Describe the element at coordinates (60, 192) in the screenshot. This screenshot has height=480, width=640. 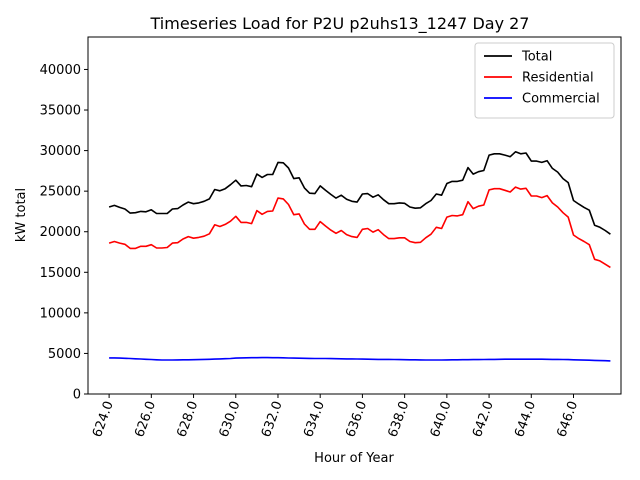
I see `y-tick-label: 25000` at that location.